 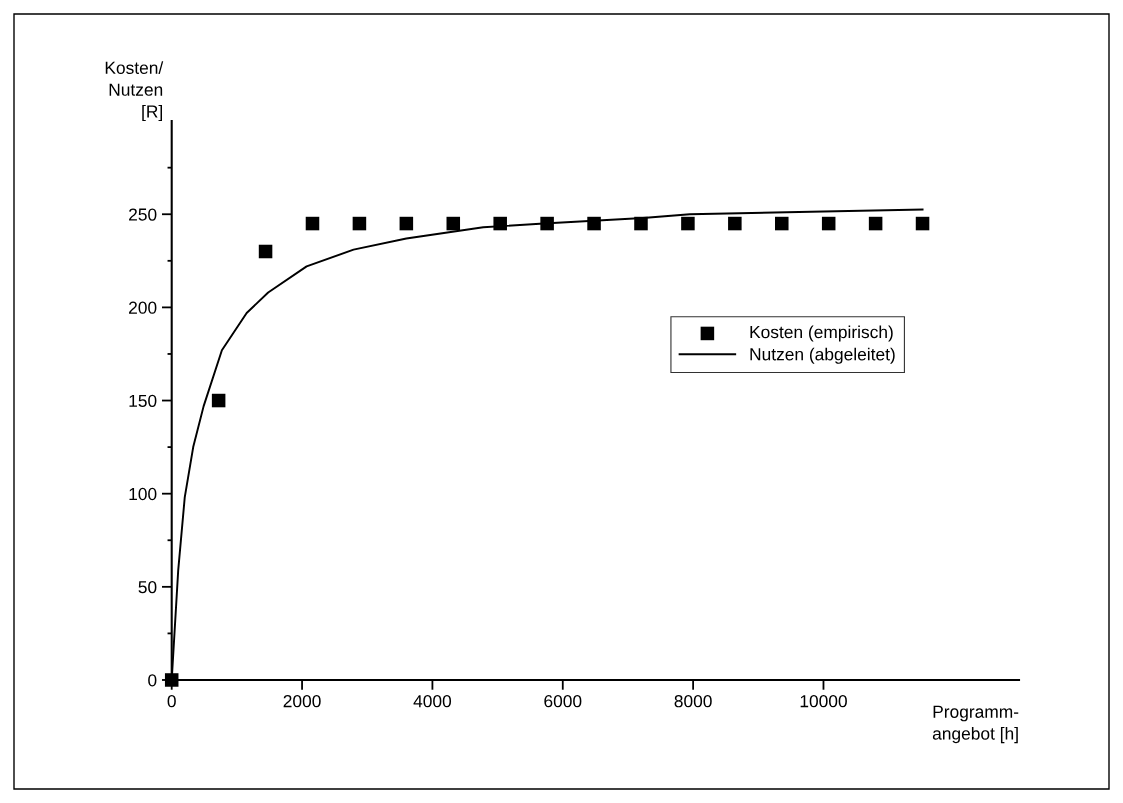 What do you see at coordinates (432, 701) in the screenshot?
I see `x-tick-label: 4000` at bounding box center [432, 701].